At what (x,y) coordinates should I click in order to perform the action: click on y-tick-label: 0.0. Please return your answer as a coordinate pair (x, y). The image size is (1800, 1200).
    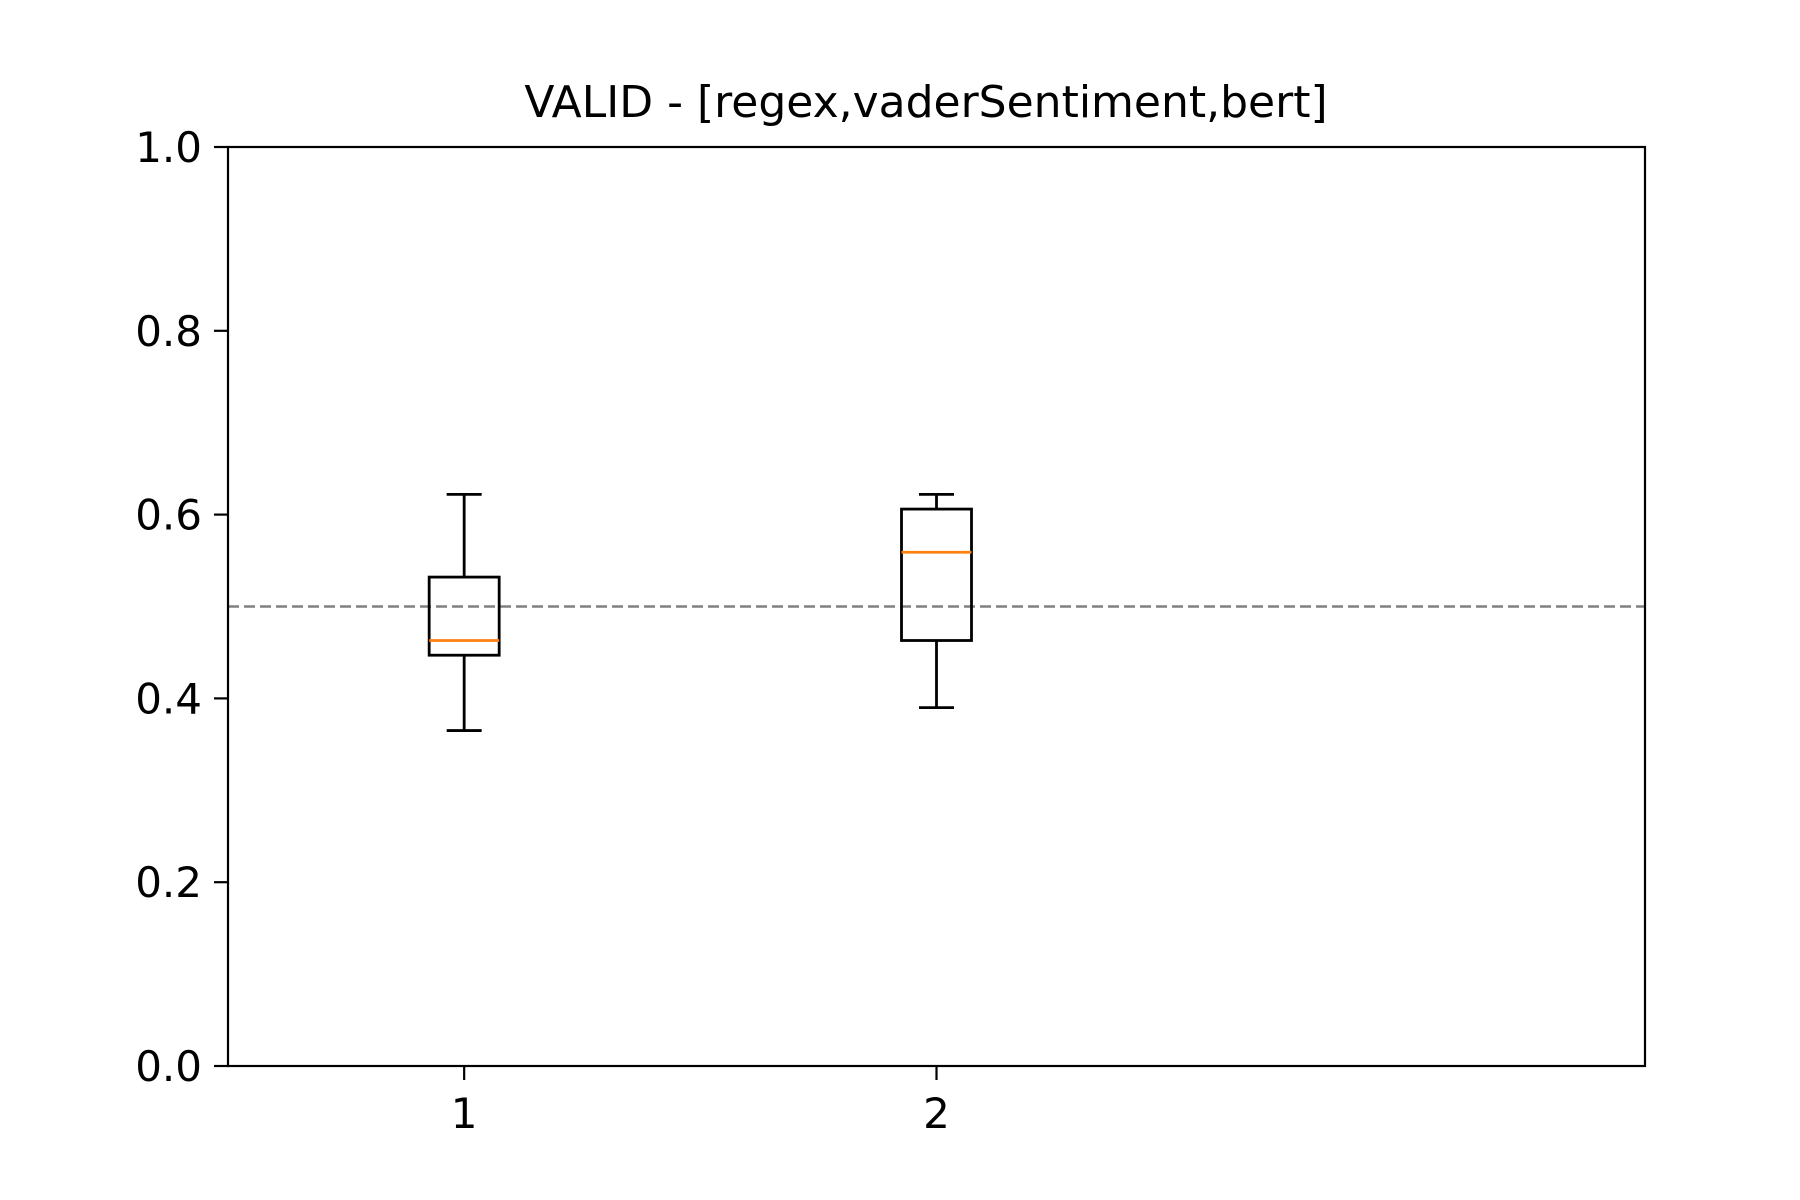
    Looking at the image, I should click on (168, 1066).